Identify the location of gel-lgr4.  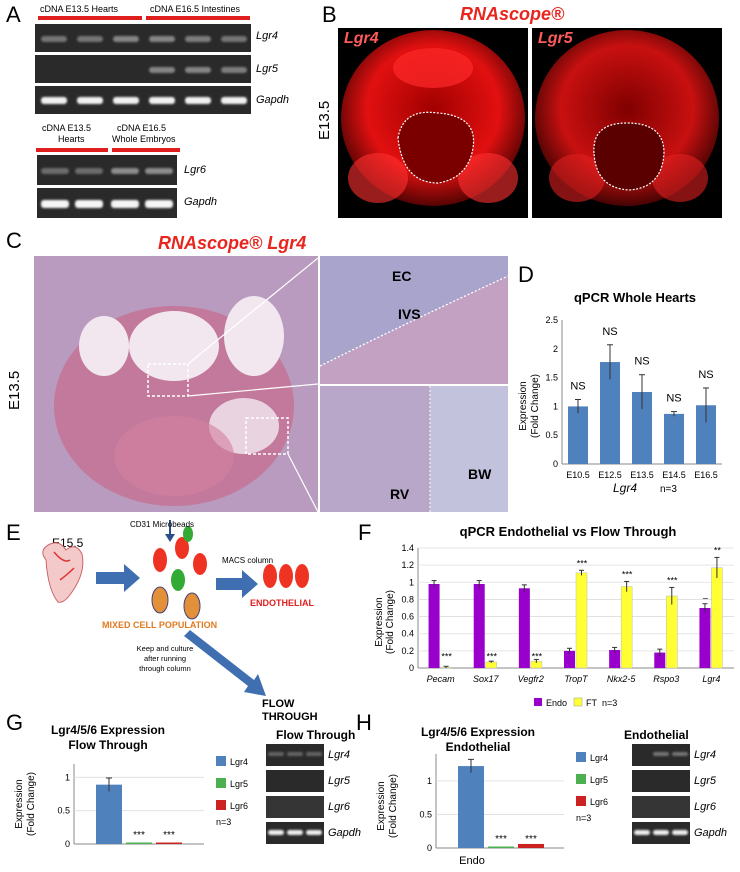
(143, 38).